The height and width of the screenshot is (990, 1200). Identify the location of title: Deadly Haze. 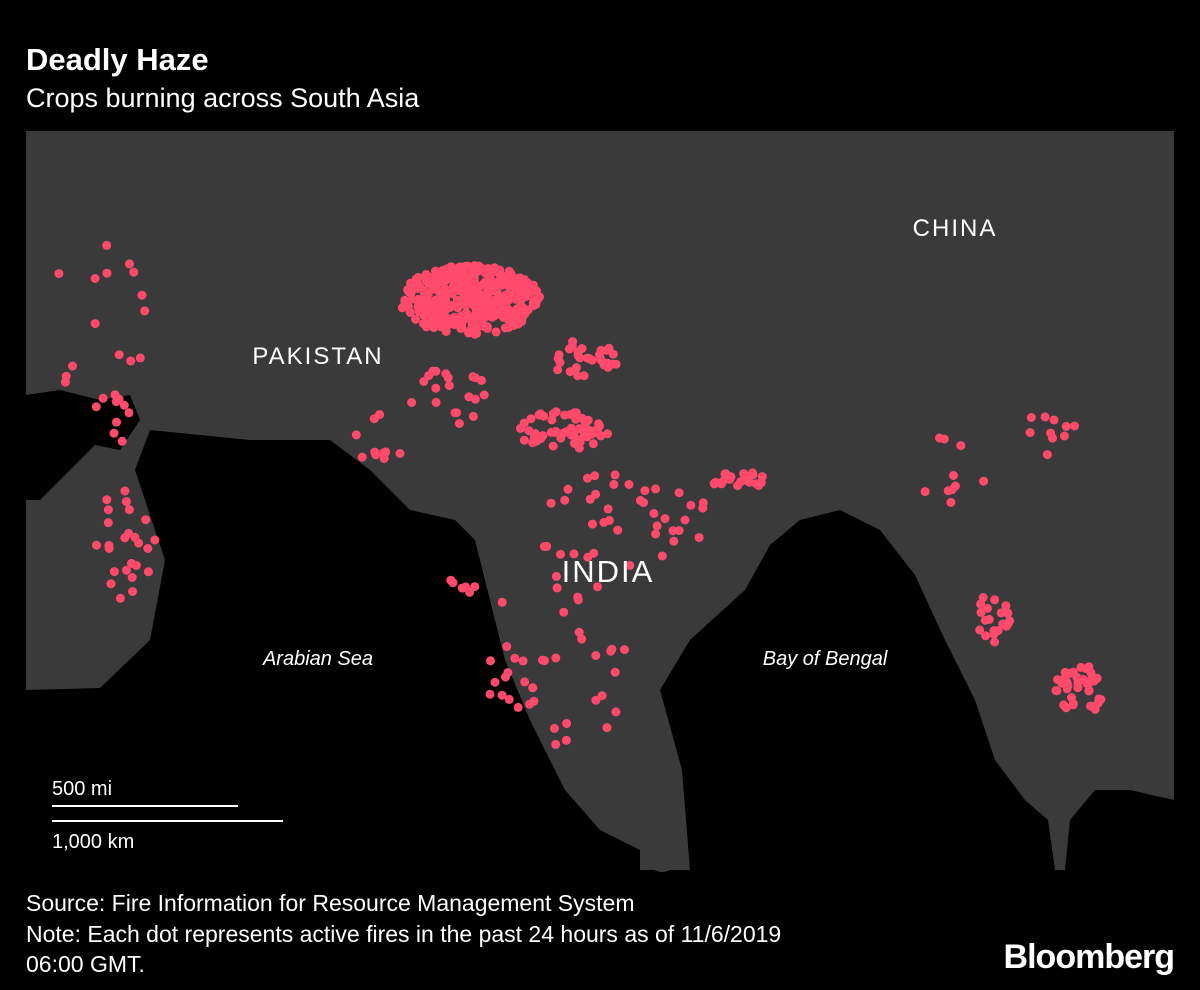
(117, 59).